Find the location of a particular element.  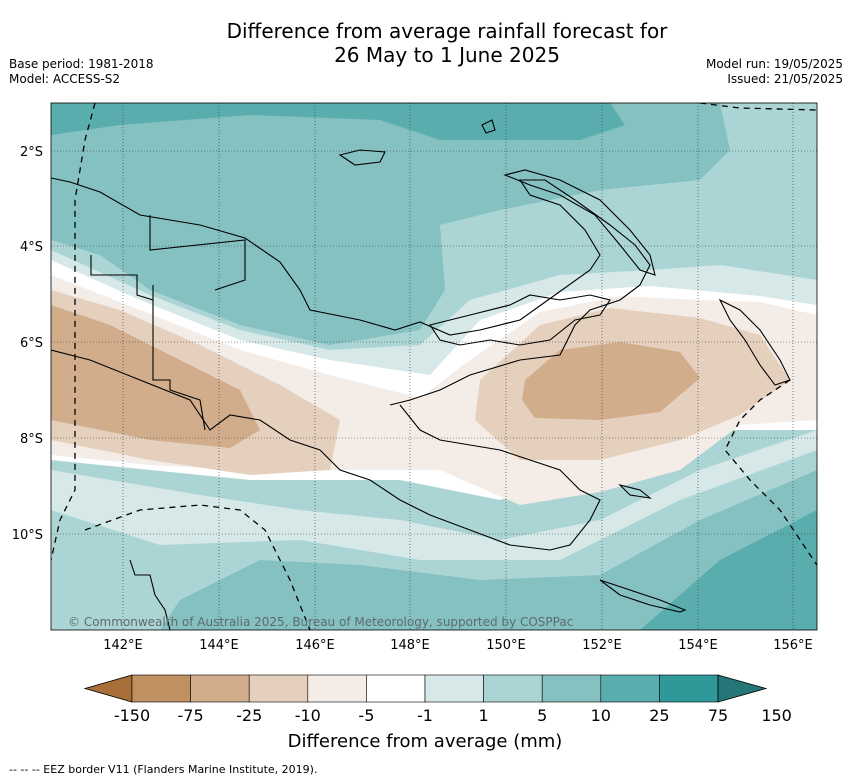

colorbar-tick-label: -75 is located at coordinates (191, 715).